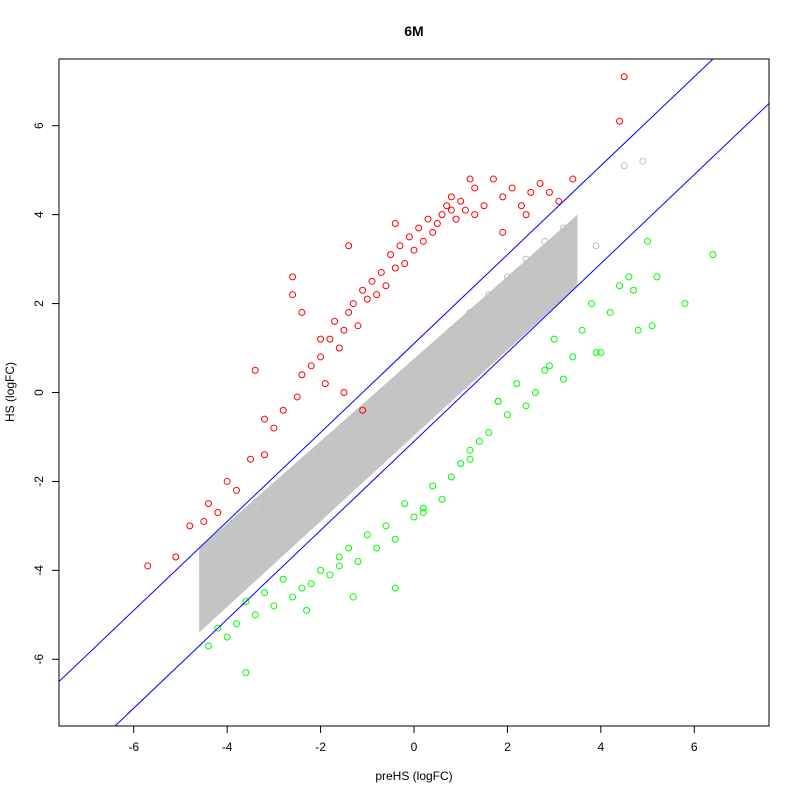 This screenshot has height=800, width=800. I want to click on x-tick-label: -4, so click(227, 747).